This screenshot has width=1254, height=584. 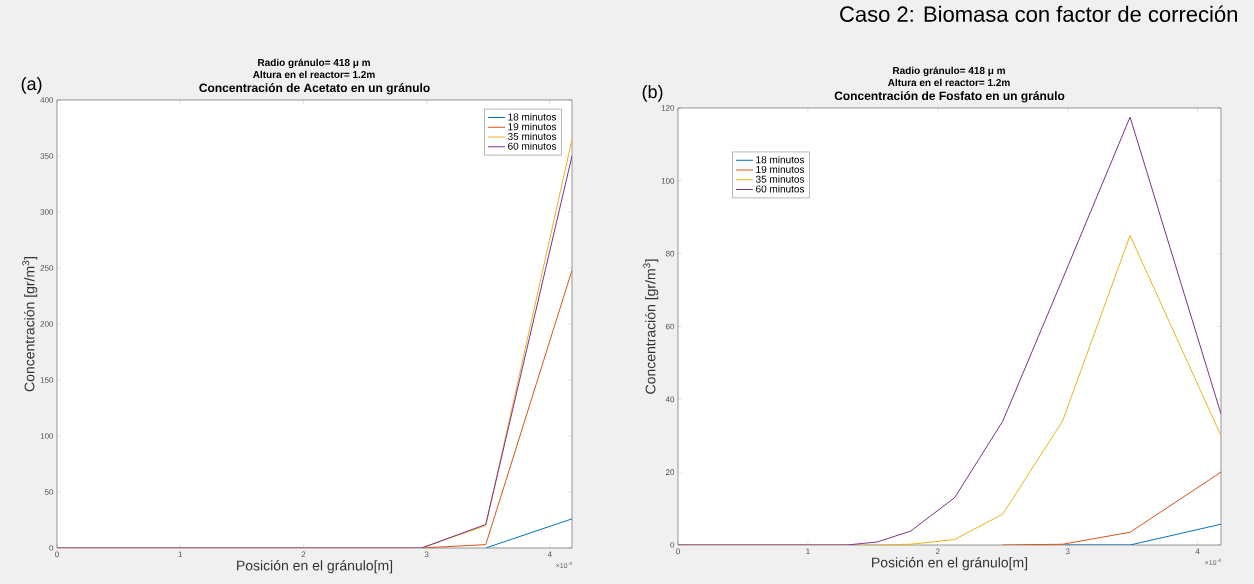 I want to click on line-series, so click(x=1111, y=508).